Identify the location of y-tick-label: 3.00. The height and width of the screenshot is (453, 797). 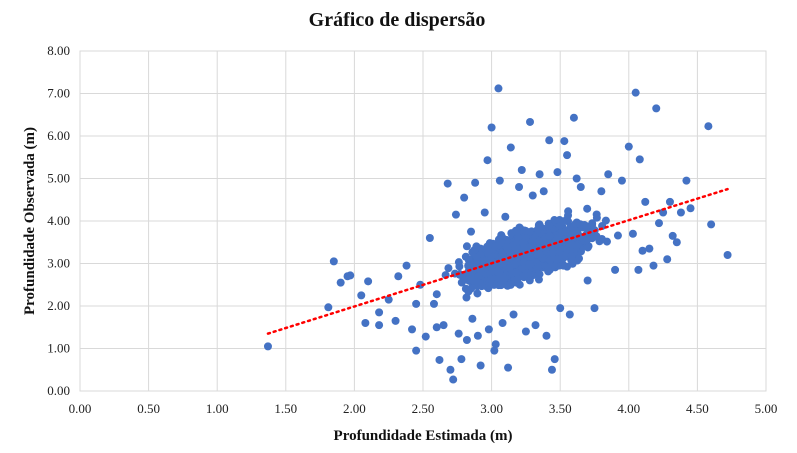
(58, 263).